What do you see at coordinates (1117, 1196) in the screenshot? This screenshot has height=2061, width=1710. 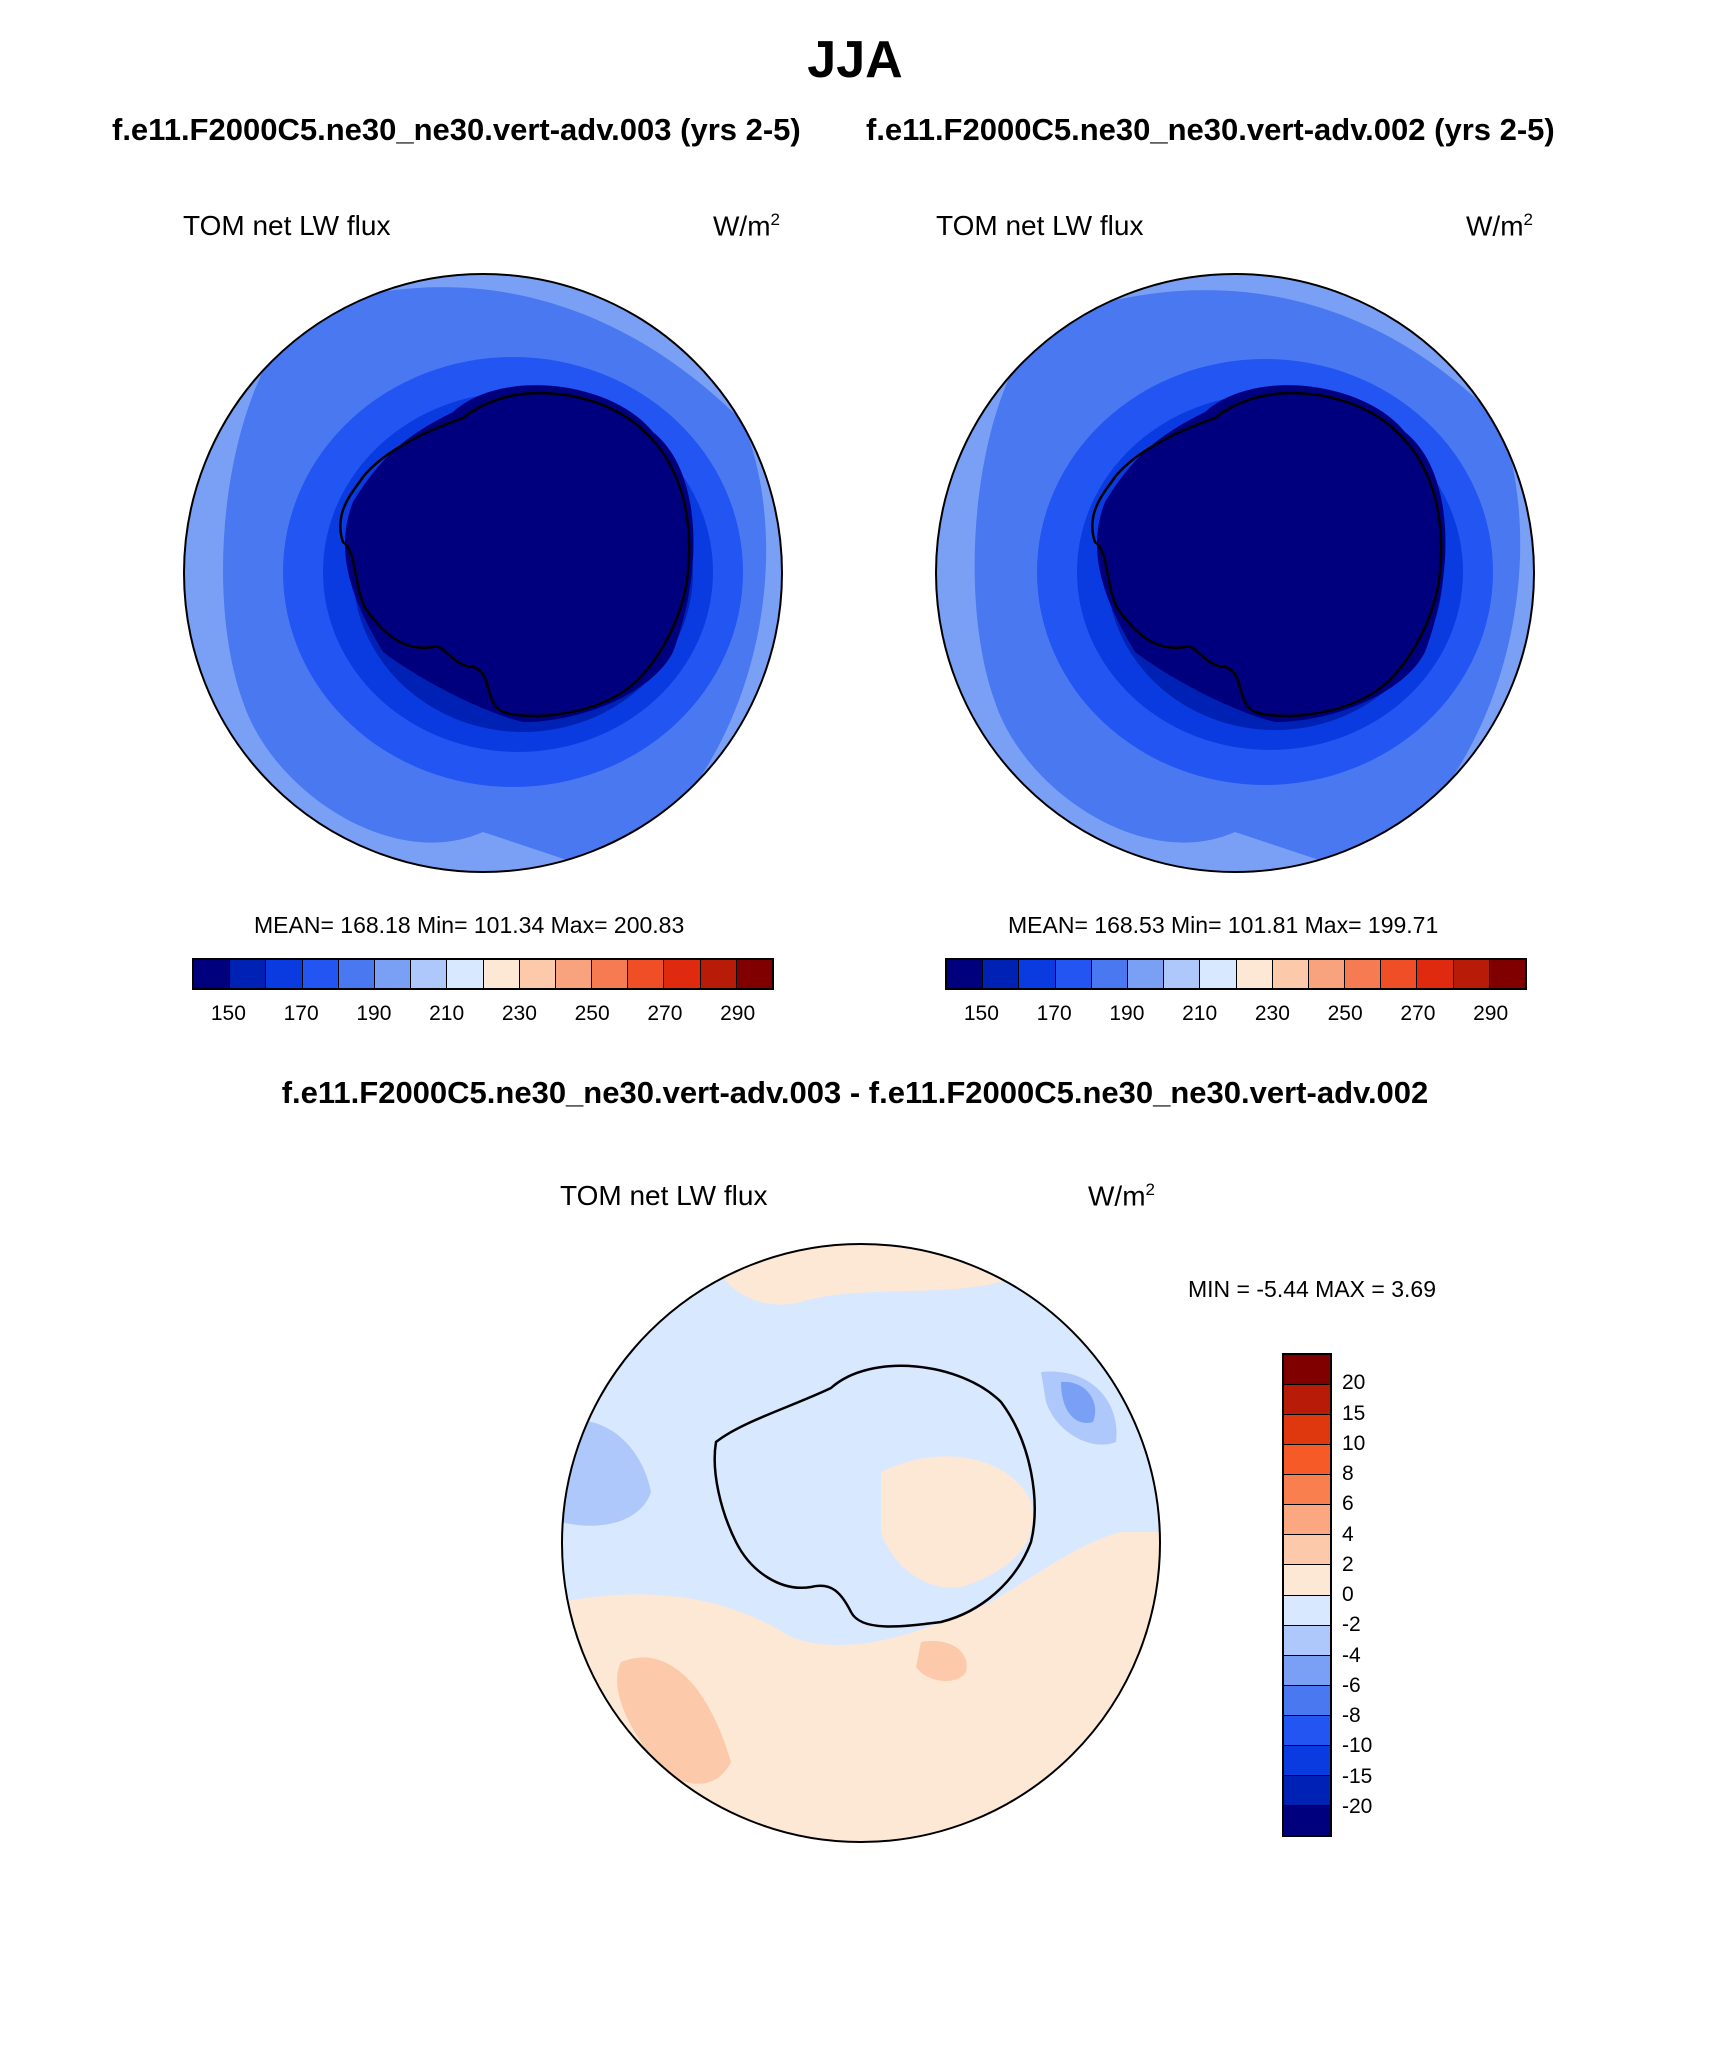 I see `diff-units-text: W/m` at bounding box center [1117, 1196].